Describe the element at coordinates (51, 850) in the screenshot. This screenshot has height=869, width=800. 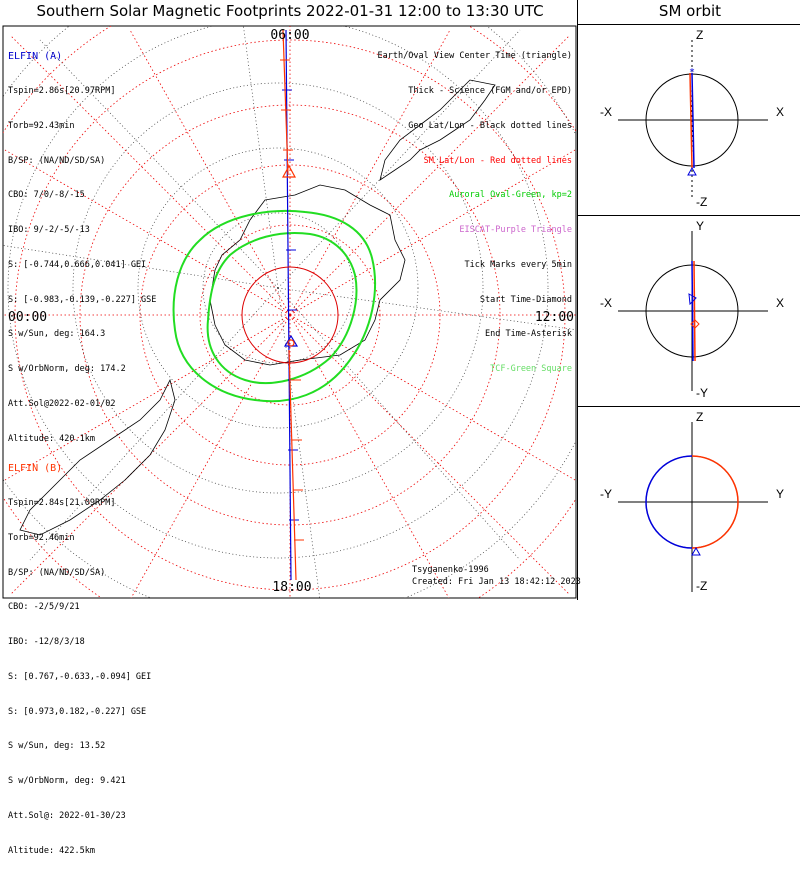
I see `elfin-b-line: Altitude: 422.5km` at that location.